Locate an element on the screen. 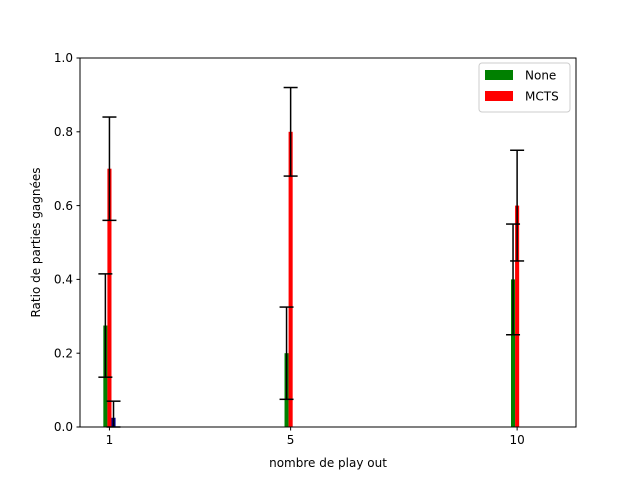  x-tick-label: 1 is located at coordinates (110, 440).